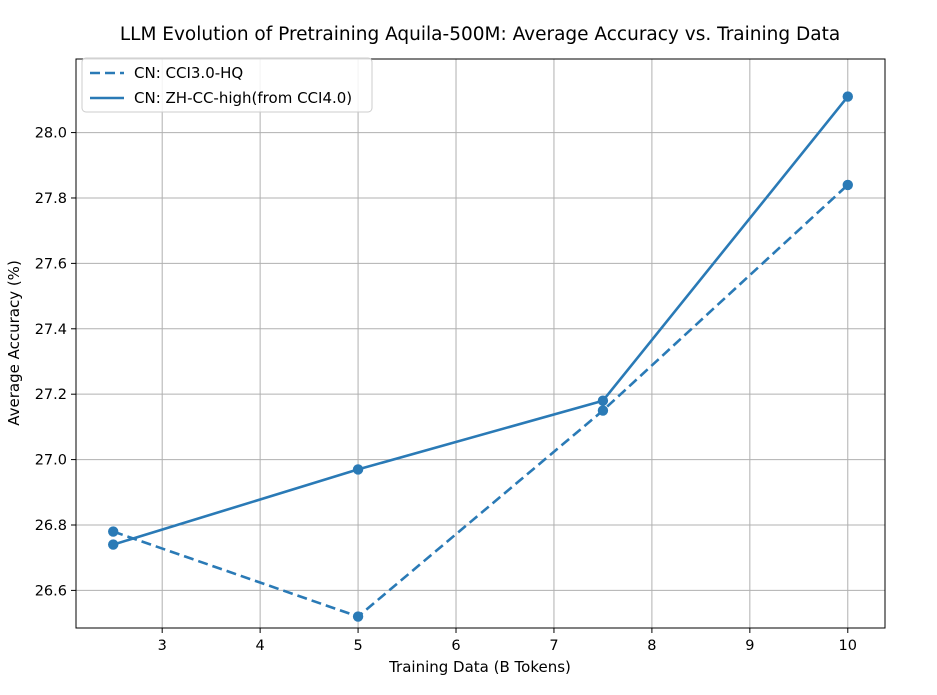 The width and height of the screenshot is (937, 695). I want to click on y-axis-label: Average Accuracy (%), so click(14, 343).